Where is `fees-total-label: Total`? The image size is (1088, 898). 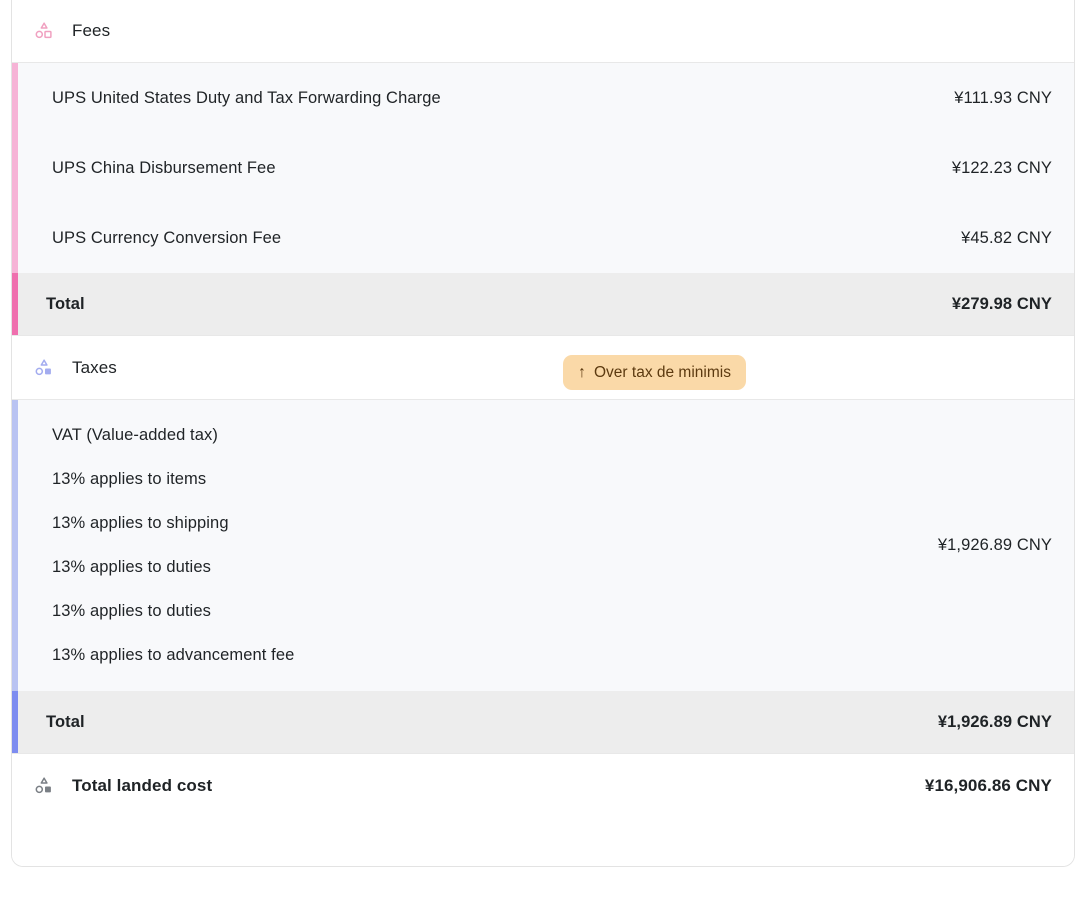 fees-total-label: Total is located at coordinates (65, 303).